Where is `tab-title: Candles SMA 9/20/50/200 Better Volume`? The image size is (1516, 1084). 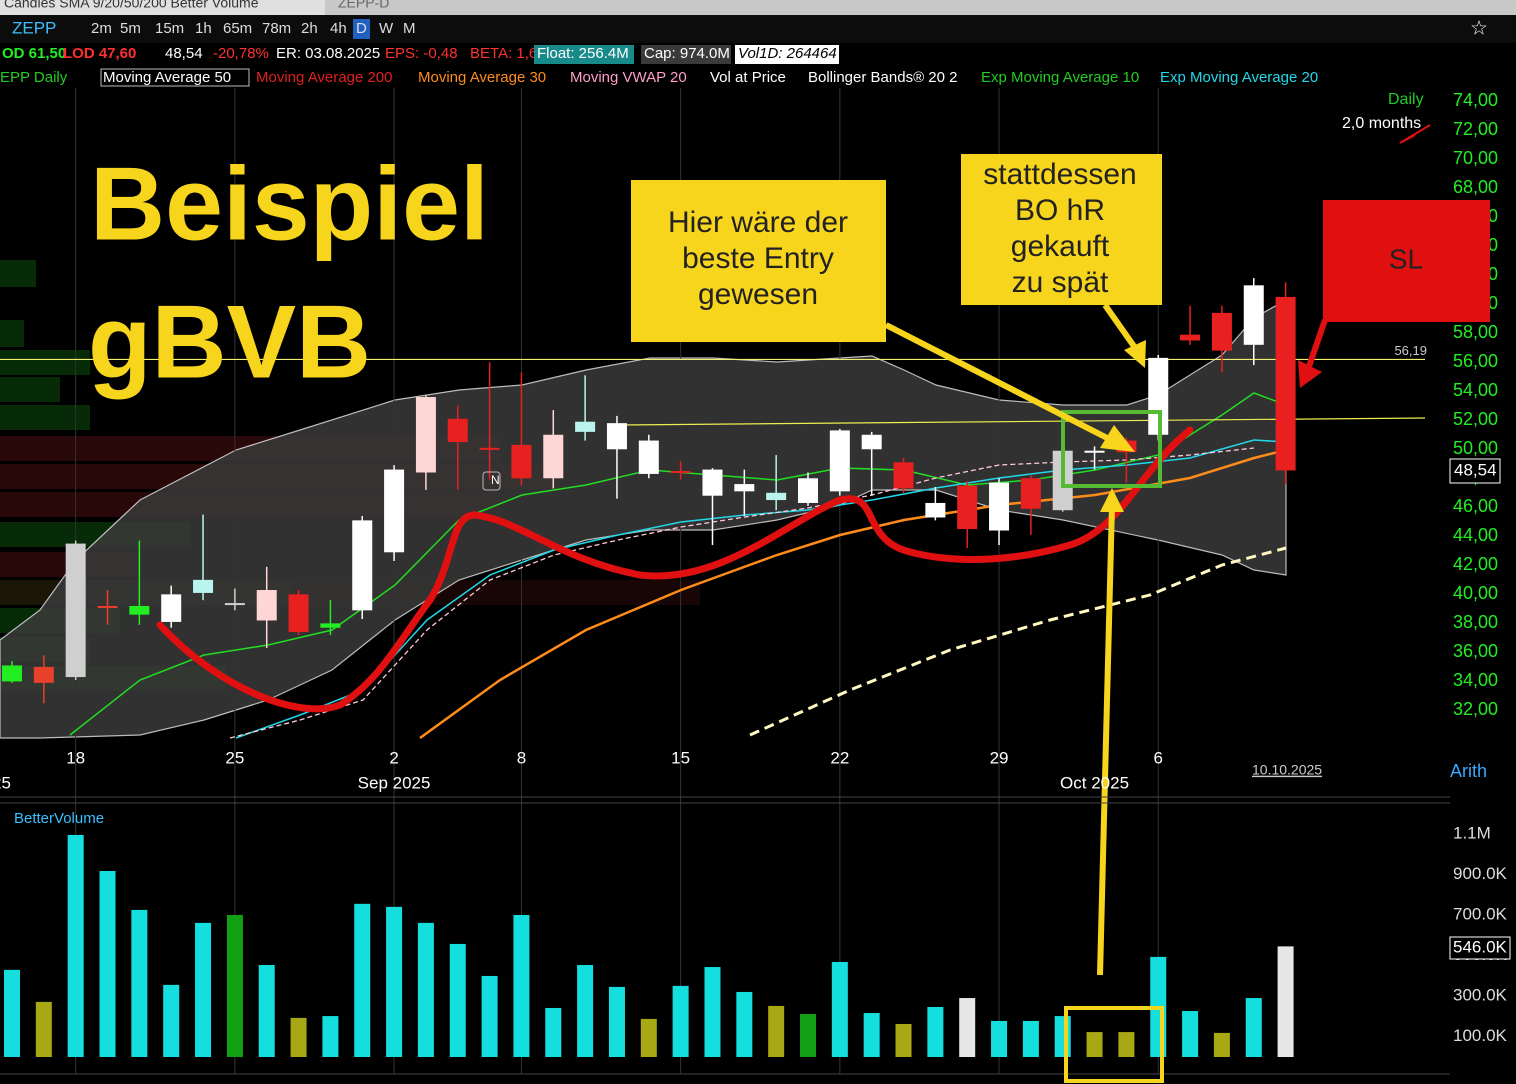 tab-title: Candles SMA 9/20/50/200 Better Volume is located at coordinates (131, 5).